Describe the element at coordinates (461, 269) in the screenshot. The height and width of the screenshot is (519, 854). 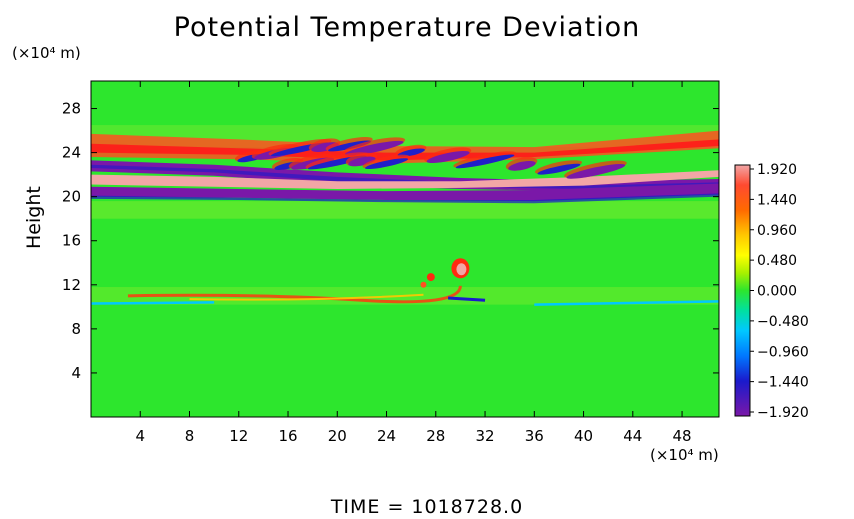
I see `plume-core` at that location.